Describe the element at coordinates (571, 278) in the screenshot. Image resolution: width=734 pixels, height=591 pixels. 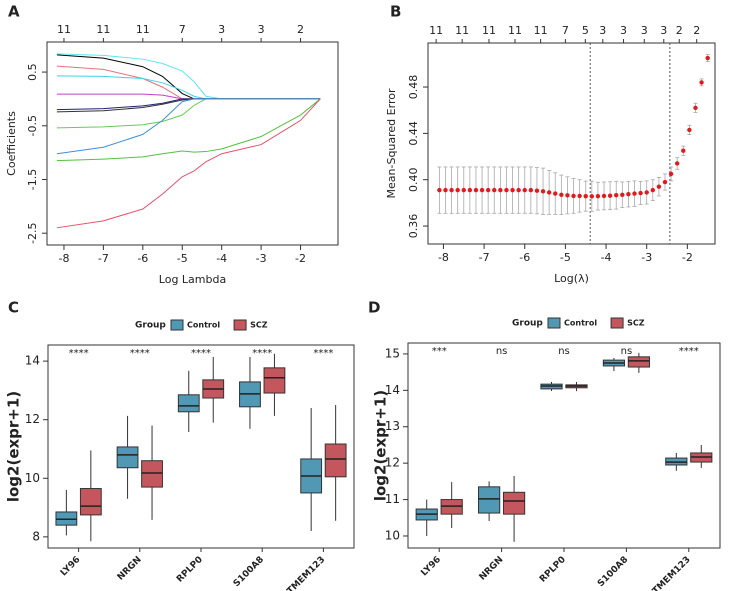
I see `x-axis-label: Log(λ)` at that location.